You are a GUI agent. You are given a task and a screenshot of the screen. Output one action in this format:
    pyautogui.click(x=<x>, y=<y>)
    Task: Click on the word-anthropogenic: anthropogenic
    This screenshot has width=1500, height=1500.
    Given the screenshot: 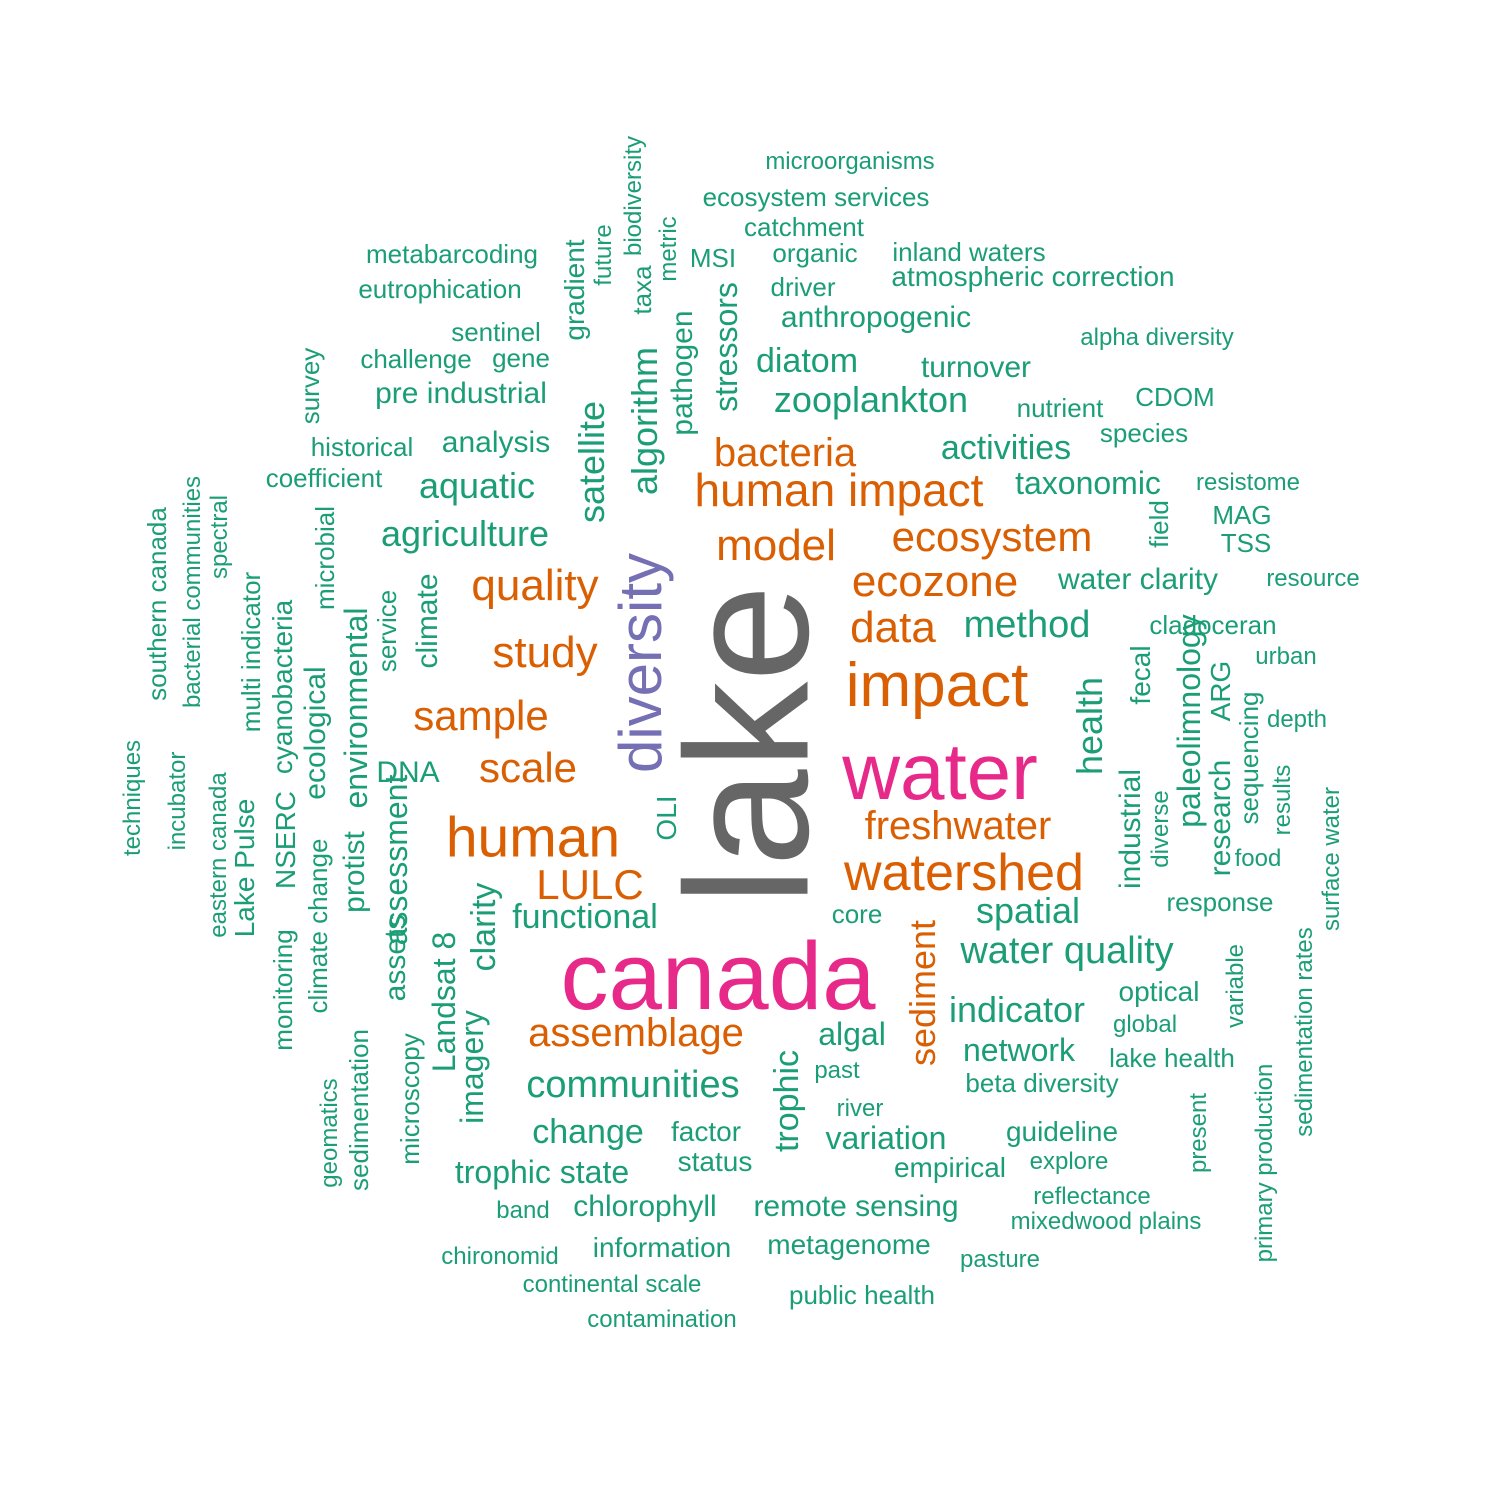 What is the action you would take?
    pyautogui.click(x=876, y=317)
    